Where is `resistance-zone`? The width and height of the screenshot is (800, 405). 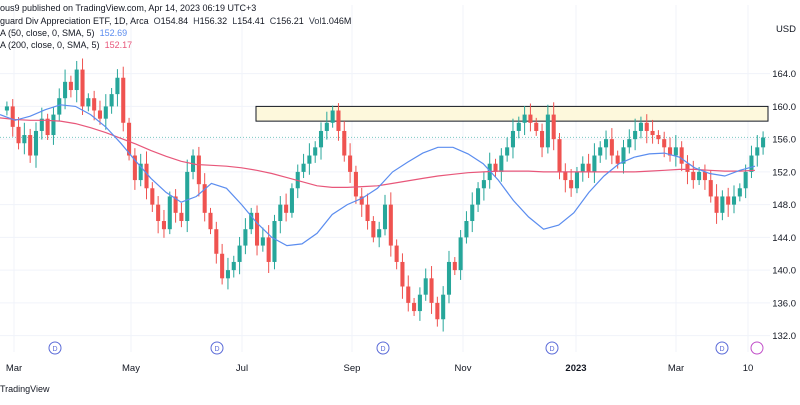 resistance-zone is located at coordinates (512, 113).